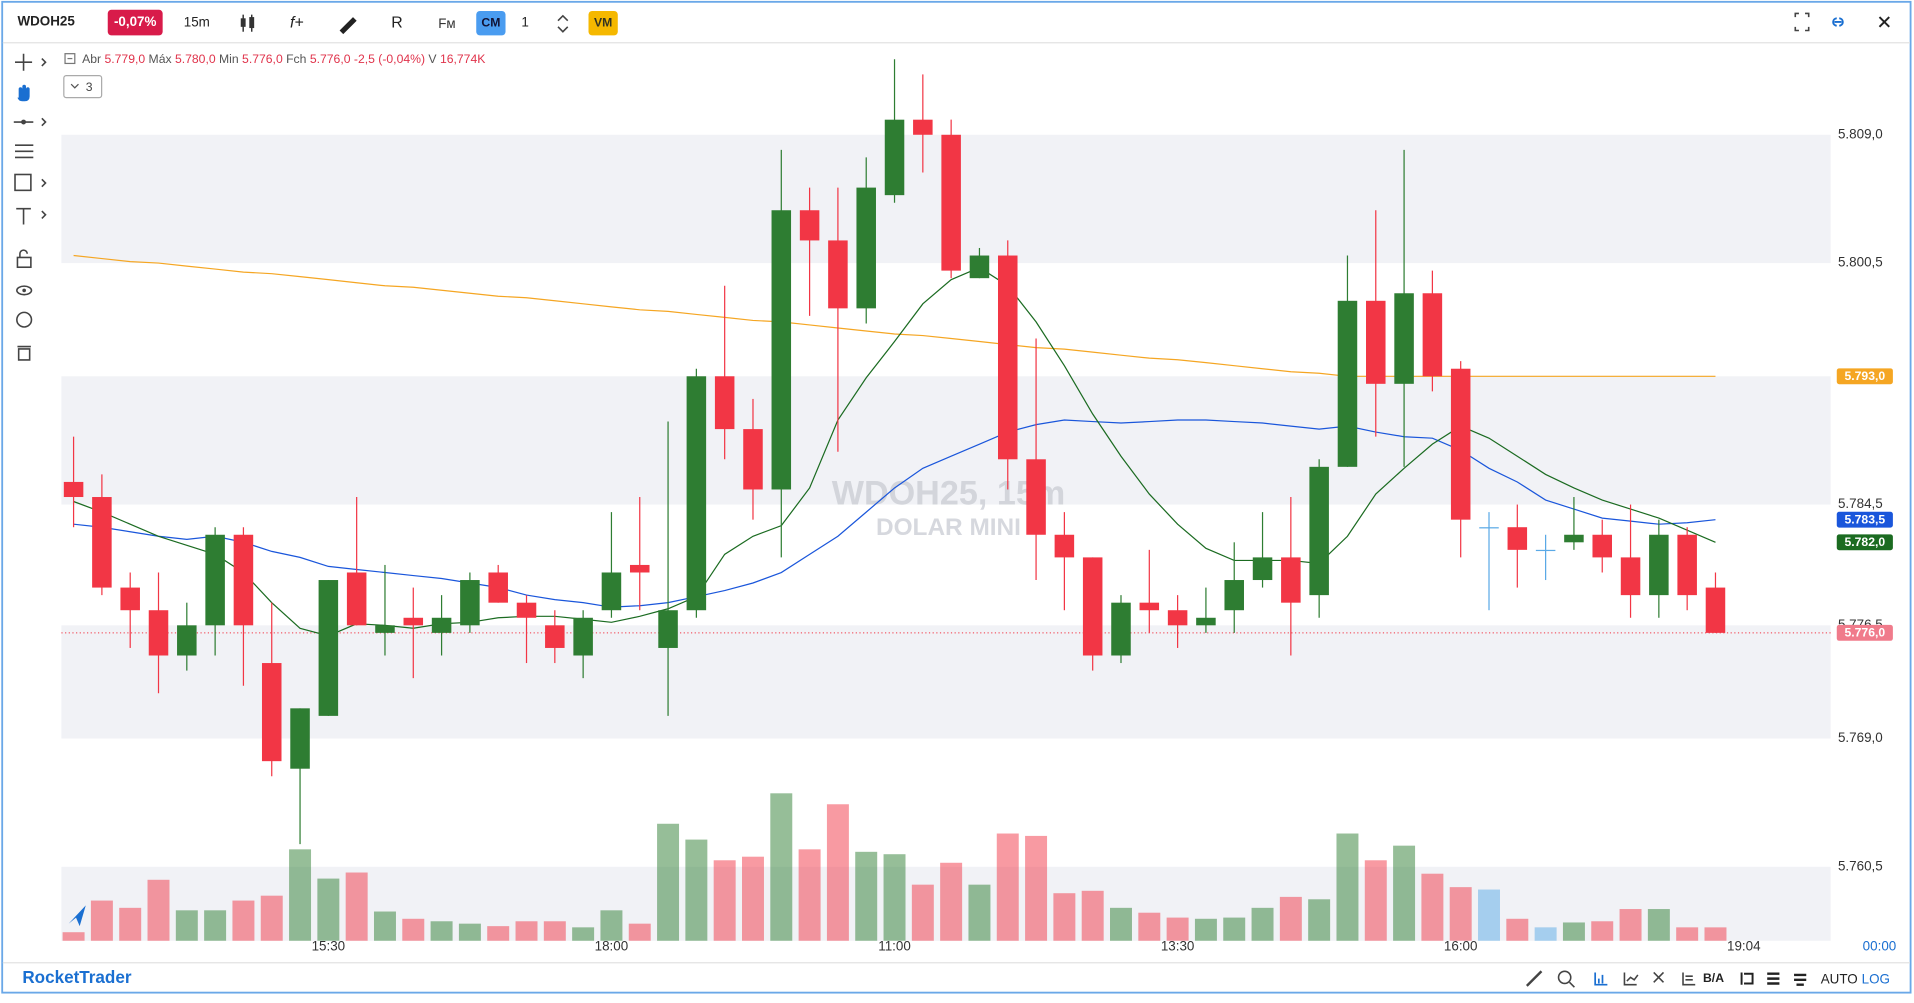  I want to click on visibility-tool, so click(24, 290).